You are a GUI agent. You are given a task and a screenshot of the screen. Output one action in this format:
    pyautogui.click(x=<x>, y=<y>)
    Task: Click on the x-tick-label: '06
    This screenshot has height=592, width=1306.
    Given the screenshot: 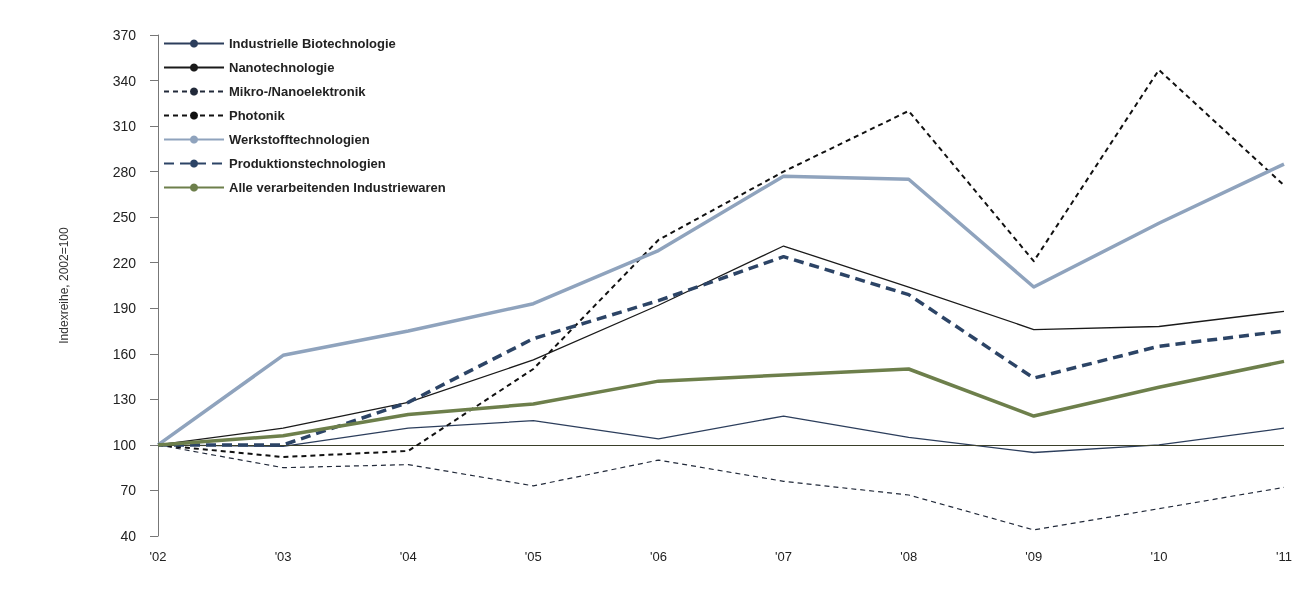 What is the action you would take?
    pyautogui.click(x=658, y=556)
    